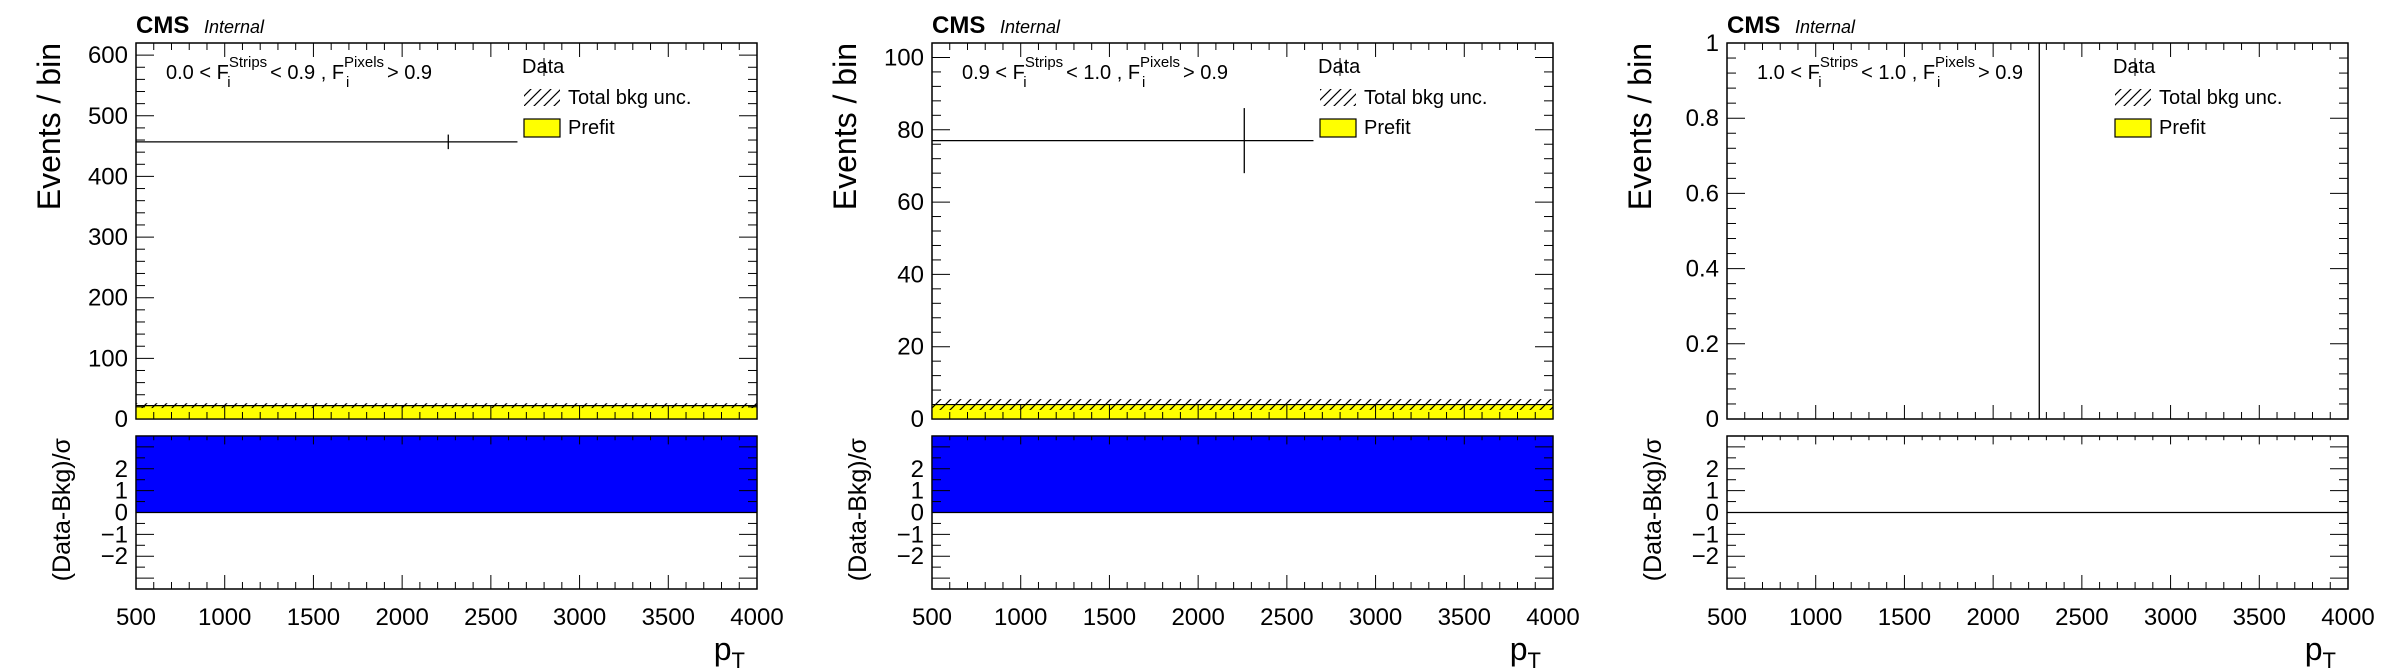  I want to click on x-tick-label: 3000, so click(2170, 617).